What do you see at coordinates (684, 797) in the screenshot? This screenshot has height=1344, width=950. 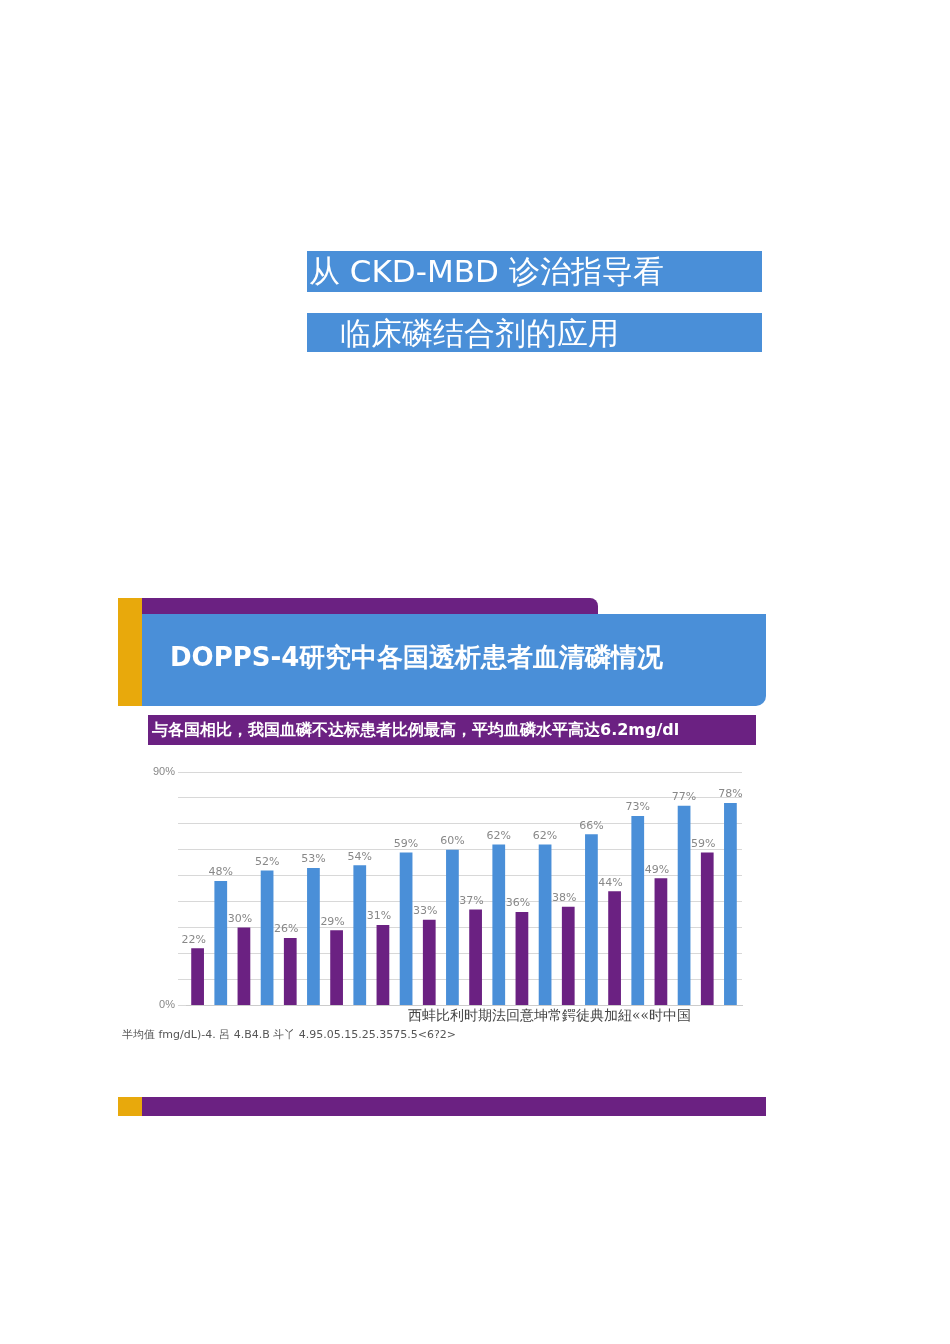 I see `data-label: 77%` at bounding box center [684, 797].